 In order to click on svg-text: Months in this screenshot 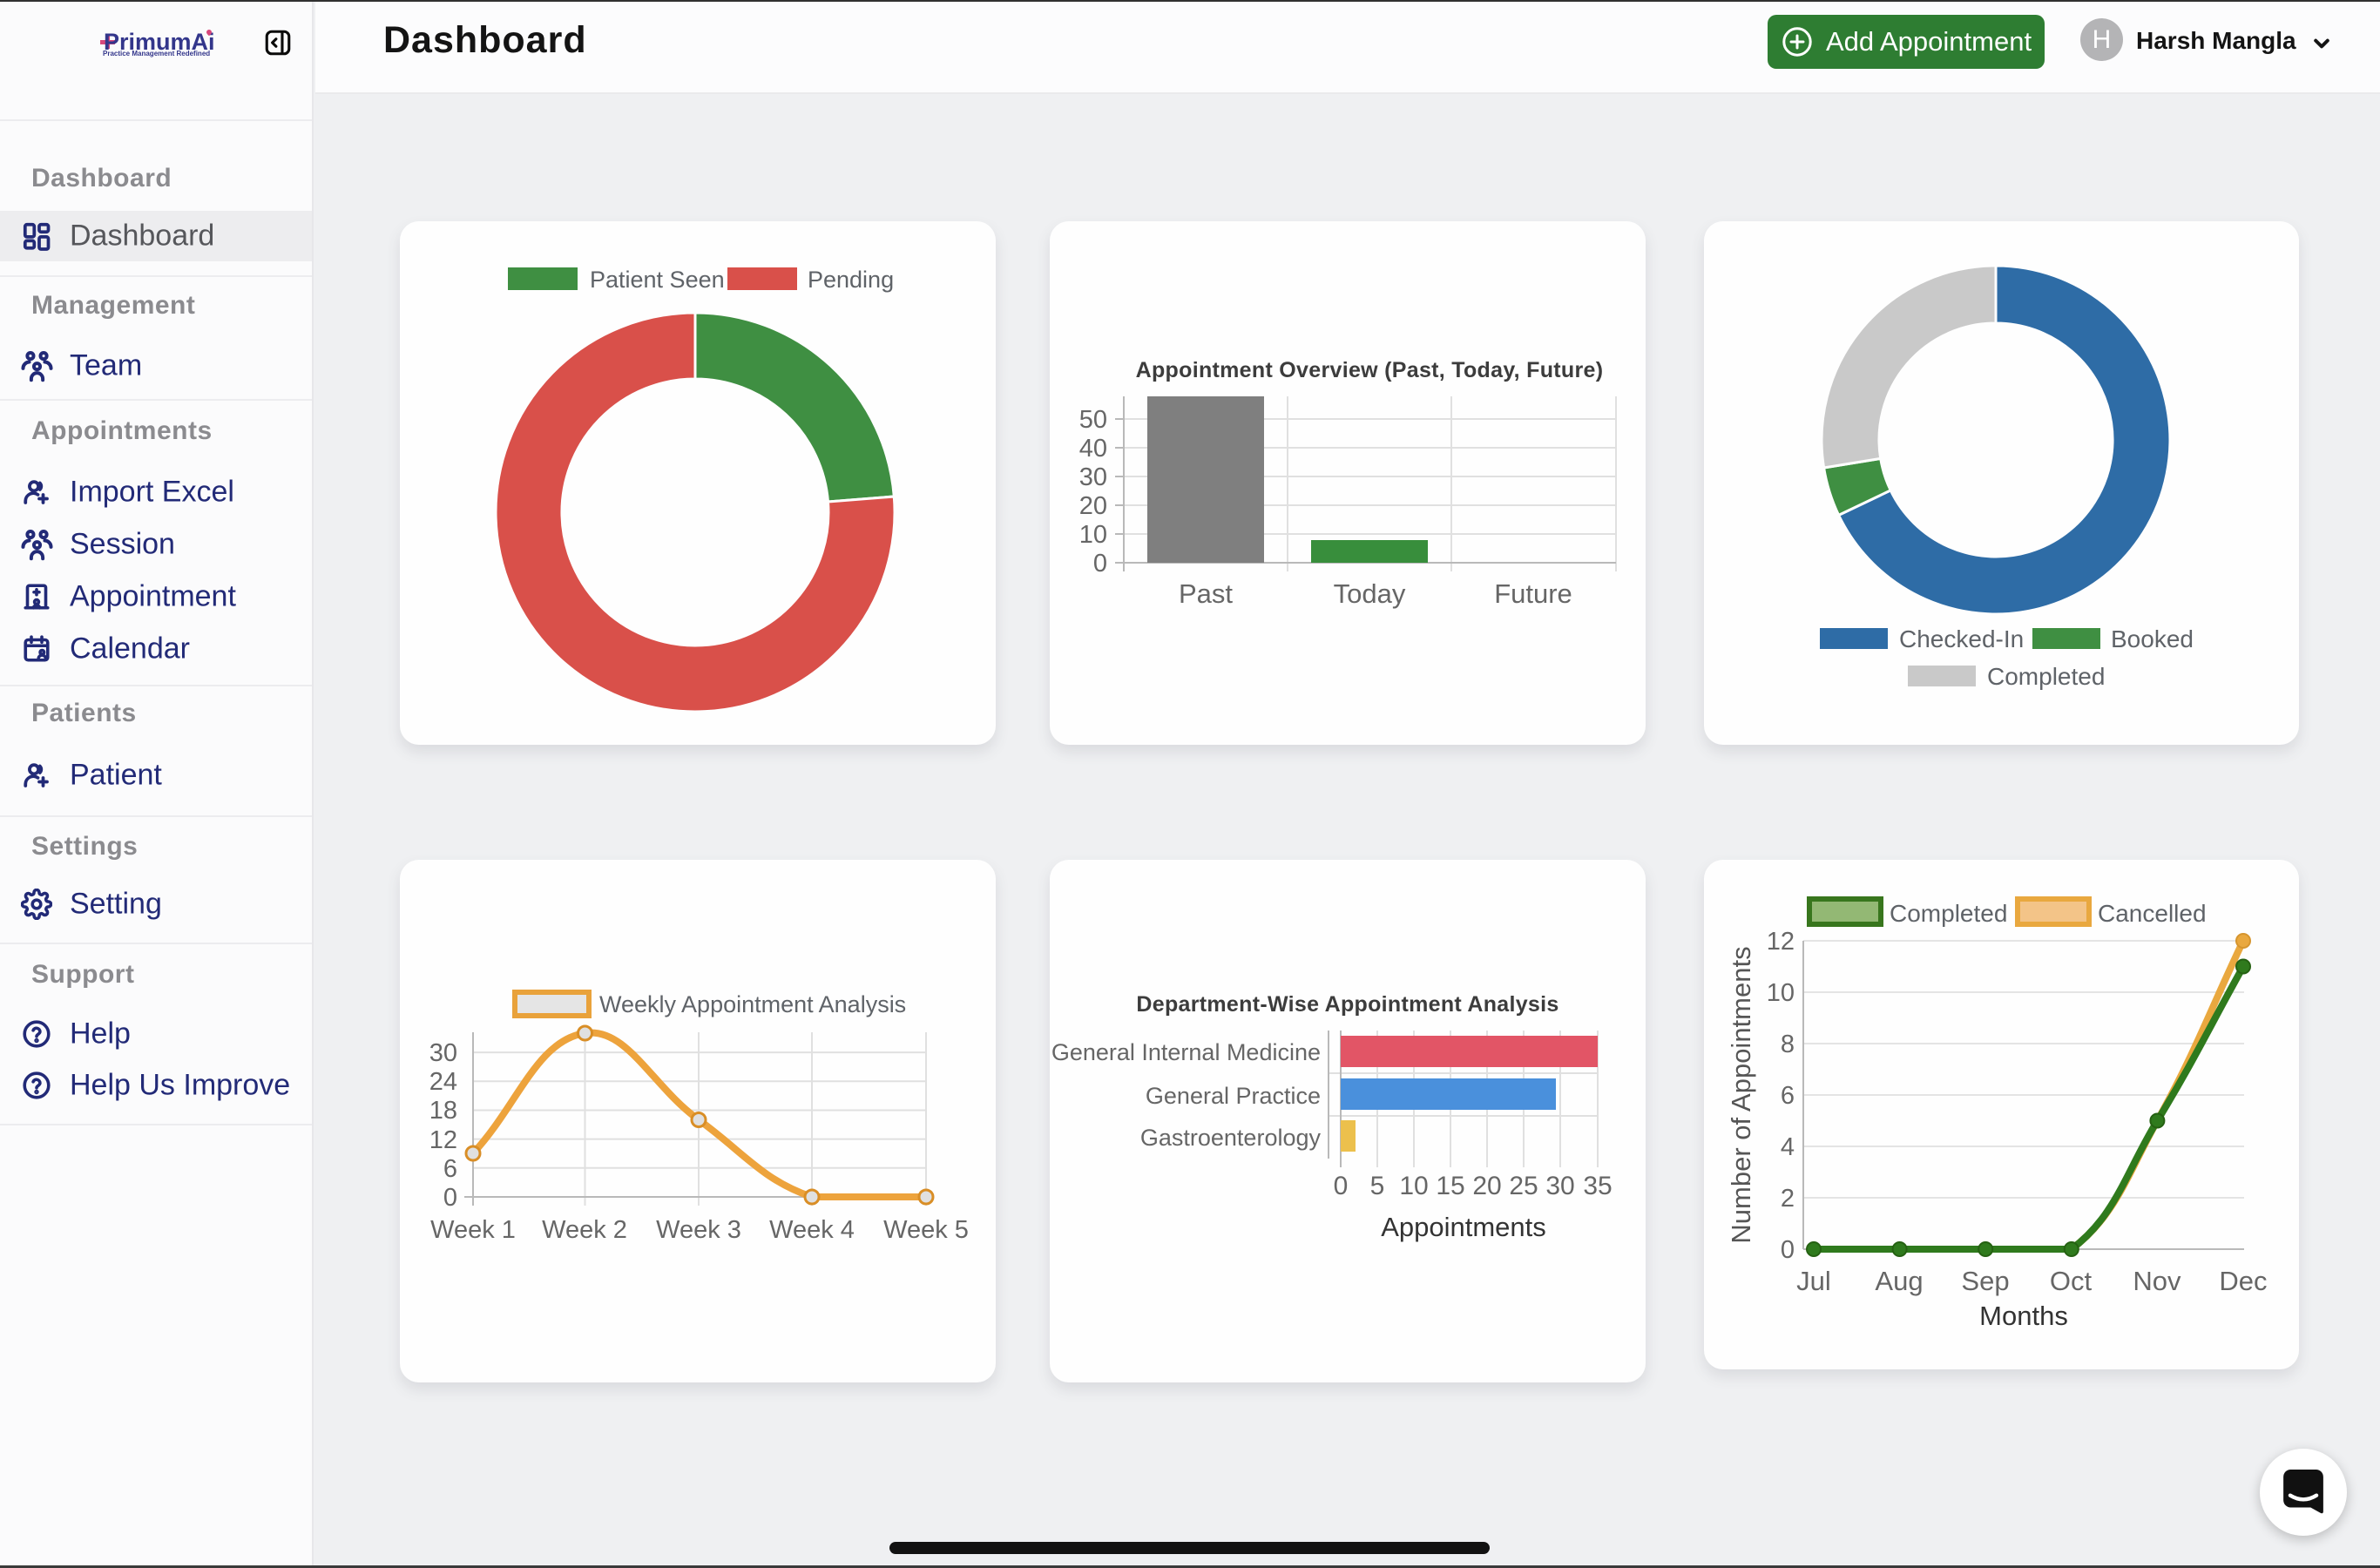, I will do `click(2023, 1316)`.